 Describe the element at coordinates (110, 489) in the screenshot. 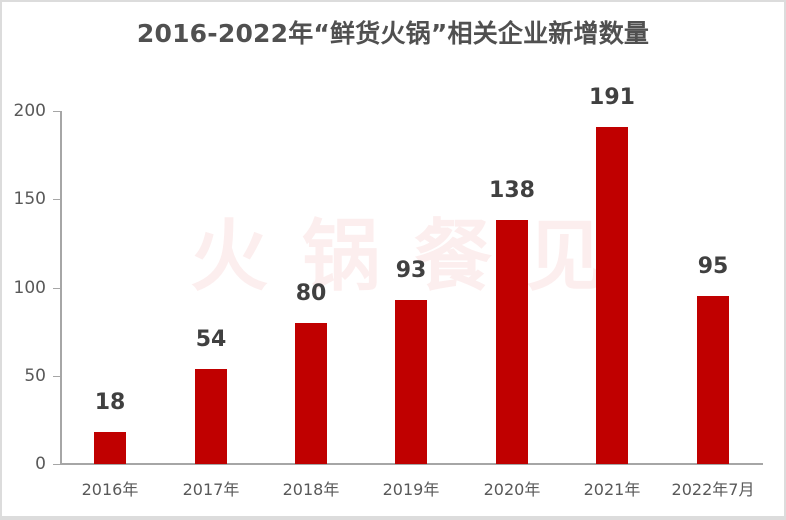

I see `x-category-label: 2016年` at that location.